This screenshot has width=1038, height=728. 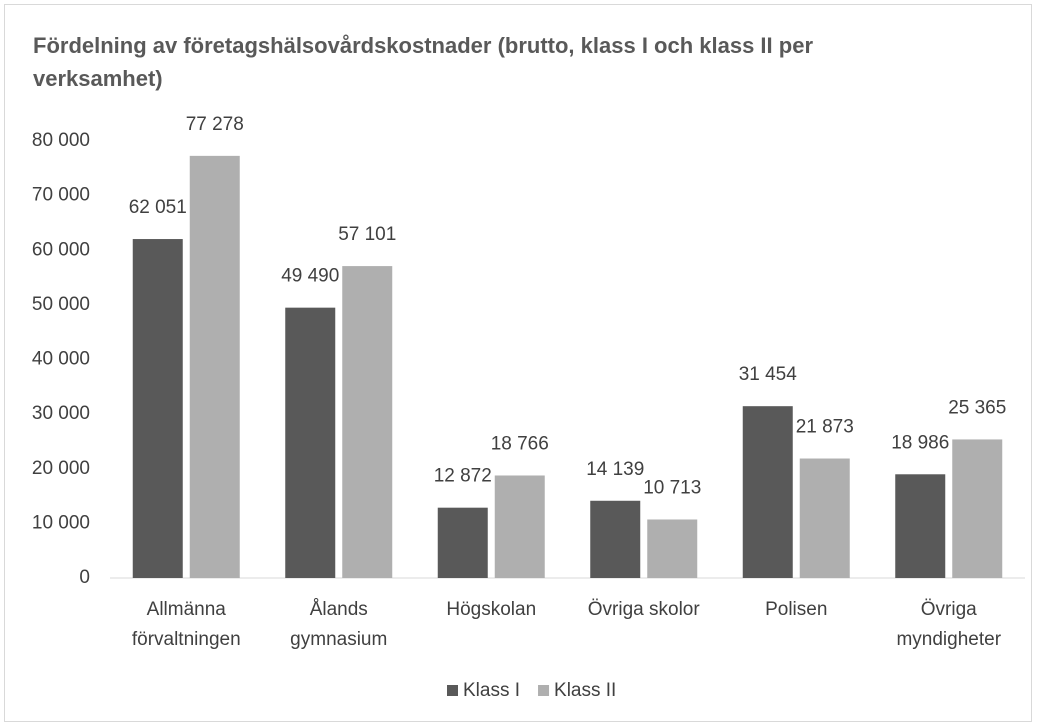 I want to click on y-tick-label: 30 000, so click(x=61, y=413).